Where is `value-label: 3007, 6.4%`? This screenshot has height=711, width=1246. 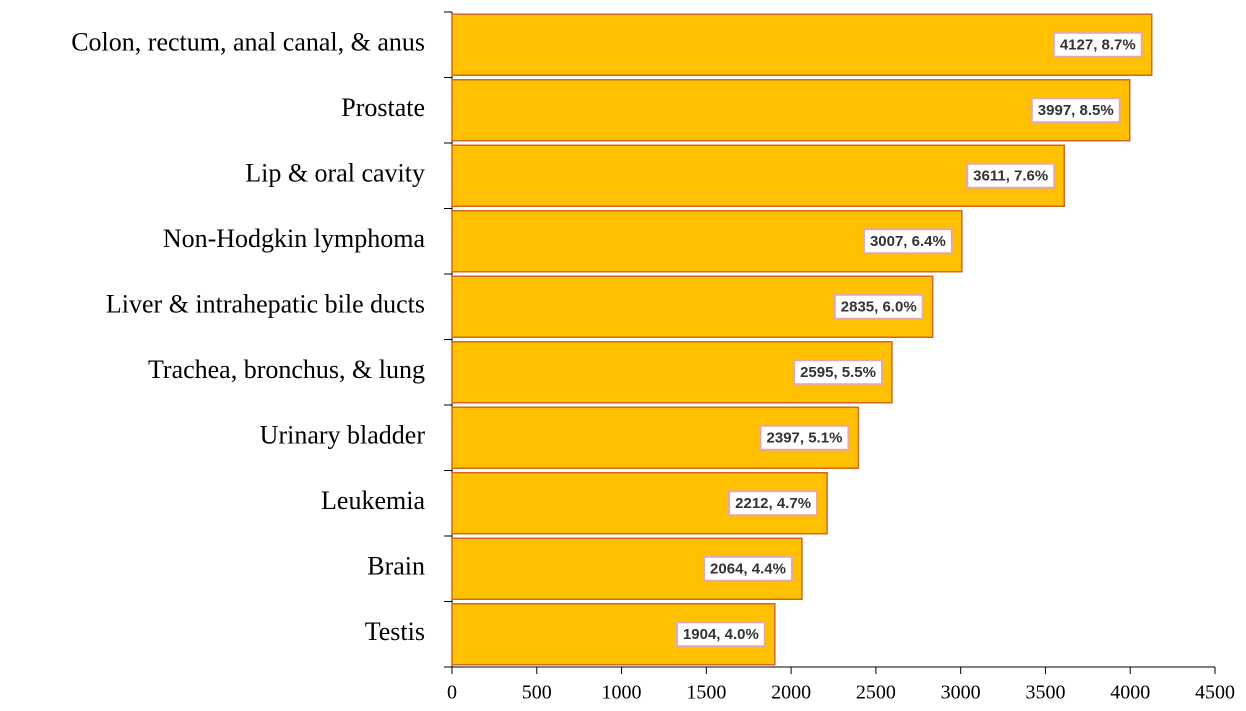 value-label: 3007, 6.4% is located at coordinates (908, 241).